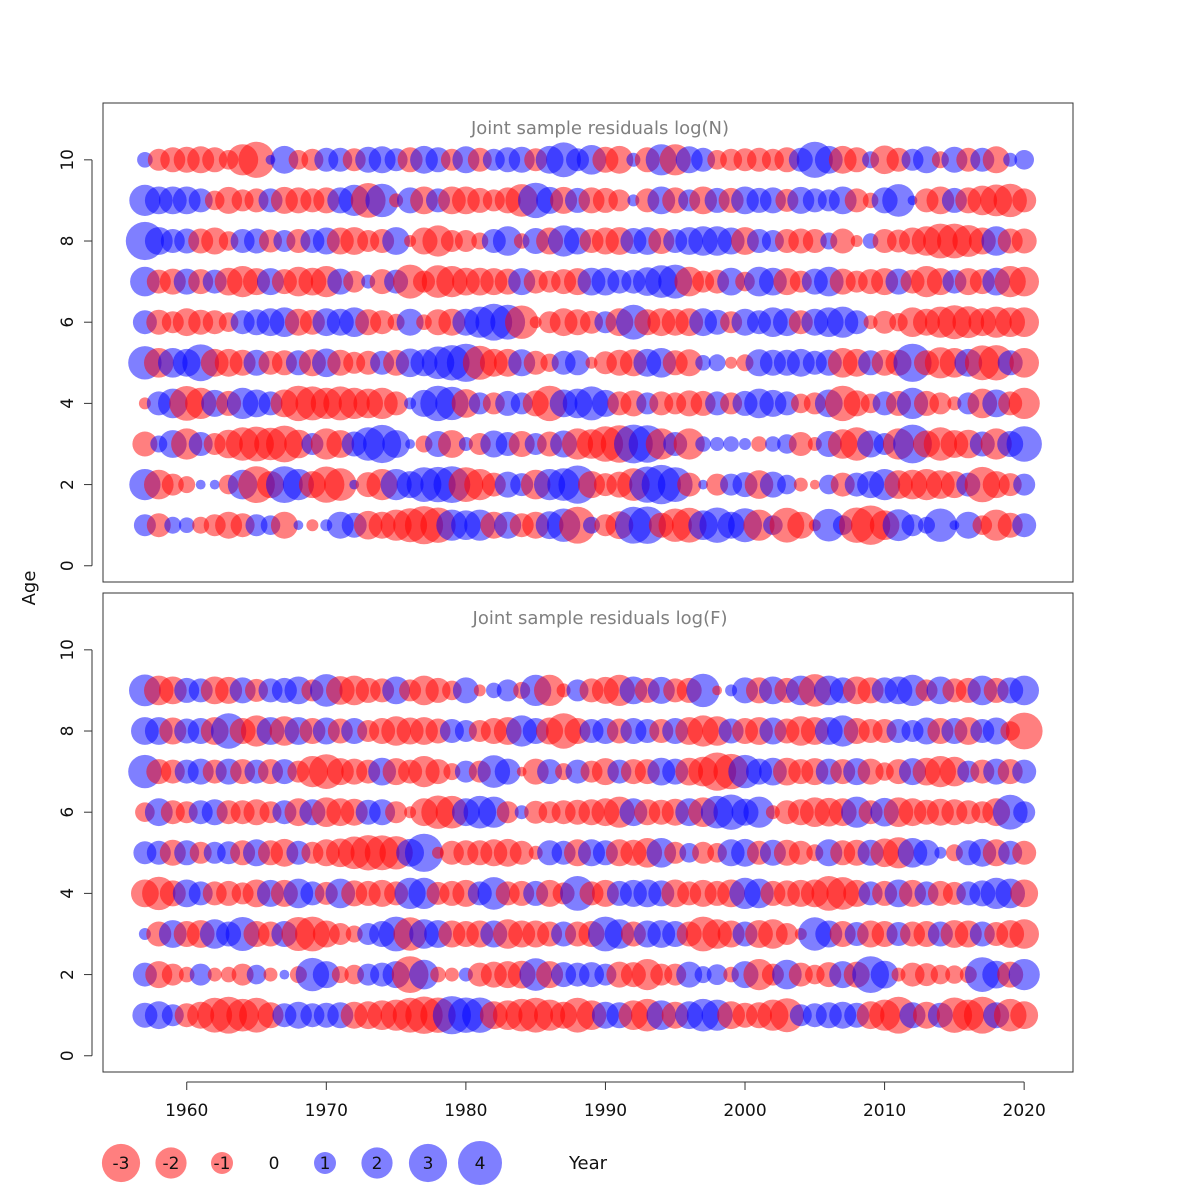 This screenshot has height=1200, width=1200. I want to click on x-tick-label: 1980, so click(465, 1111).